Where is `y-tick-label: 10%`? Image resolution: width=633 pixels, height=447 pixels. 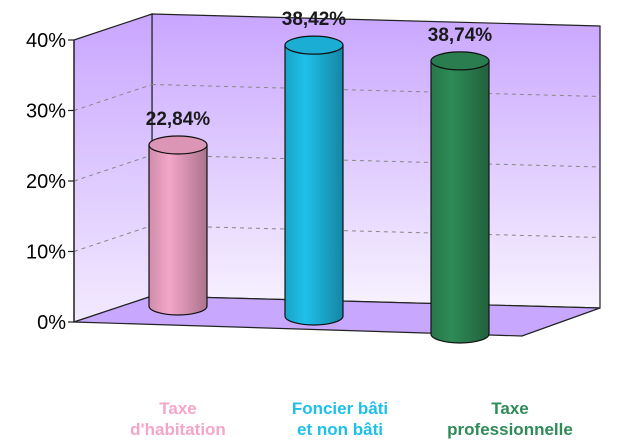
y-tick-label: 10% is located at coordinates (46, 253).